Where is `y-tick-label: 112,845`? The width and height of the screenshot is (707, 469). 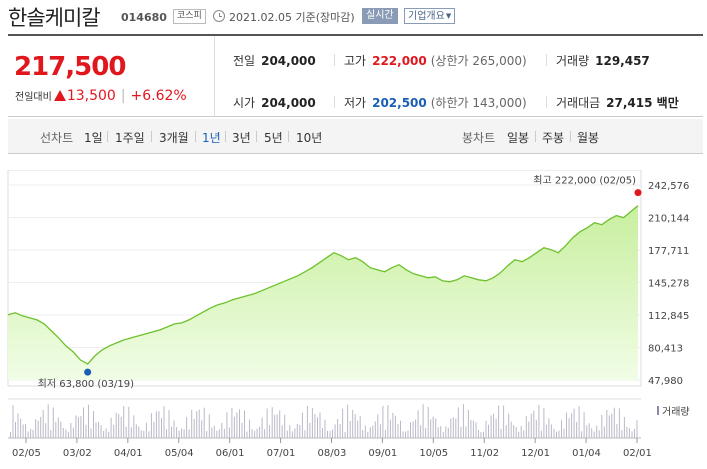
y-tick-label: 112,845 is located at coordinates (668, 316).